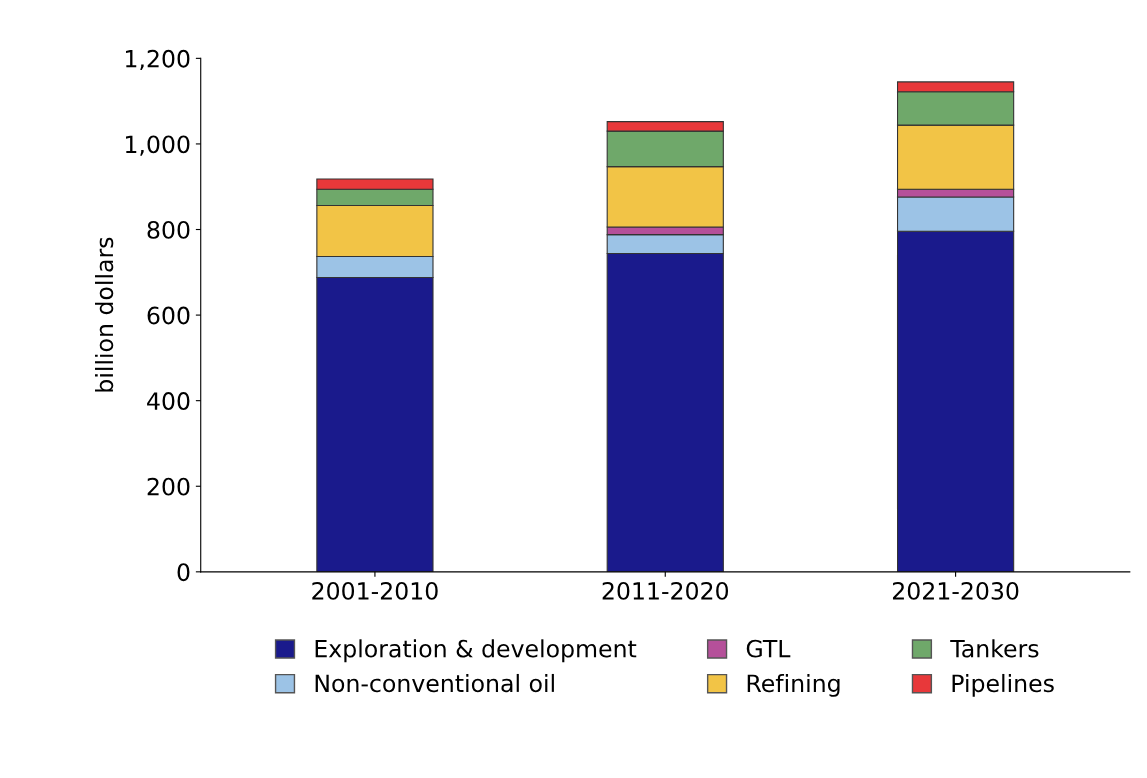 This screenshot has width=1147, height=778. Describe the element at coordinates (158, 145) in the screenshot. I see `y-tick-label: 1,000` at that location.